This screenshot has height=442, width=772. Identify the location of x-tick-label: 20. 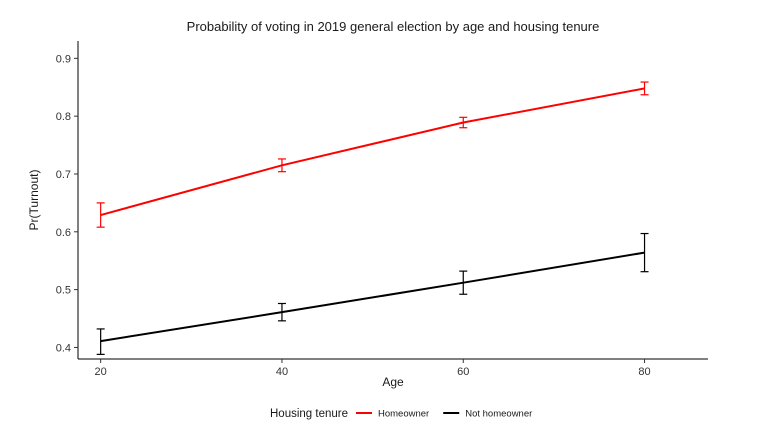
(101, 372).